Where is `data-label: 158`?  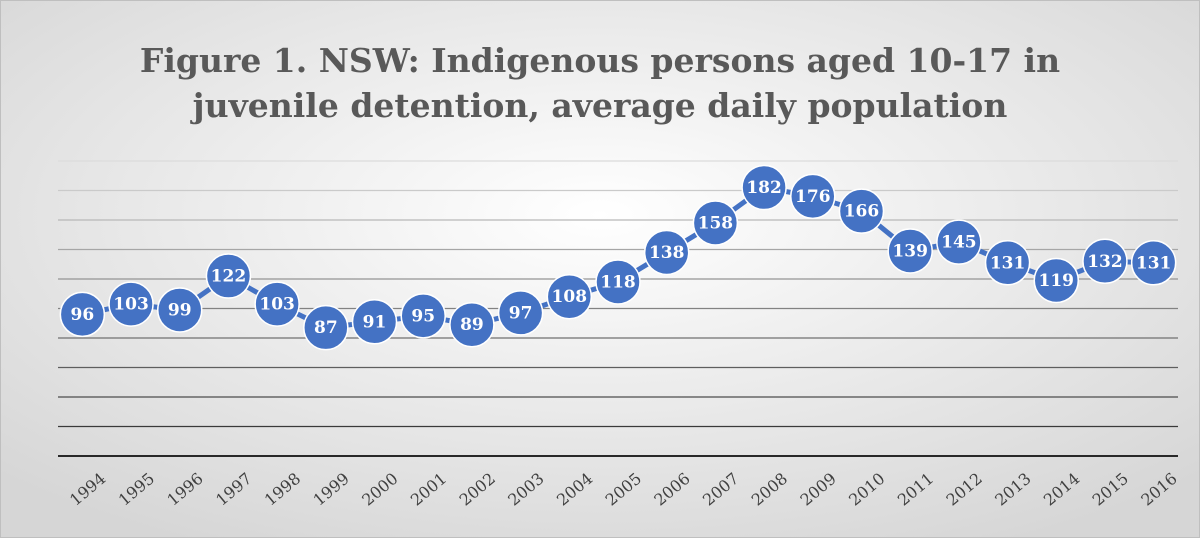 data-label: 158 is located at coordinates (716, 223).